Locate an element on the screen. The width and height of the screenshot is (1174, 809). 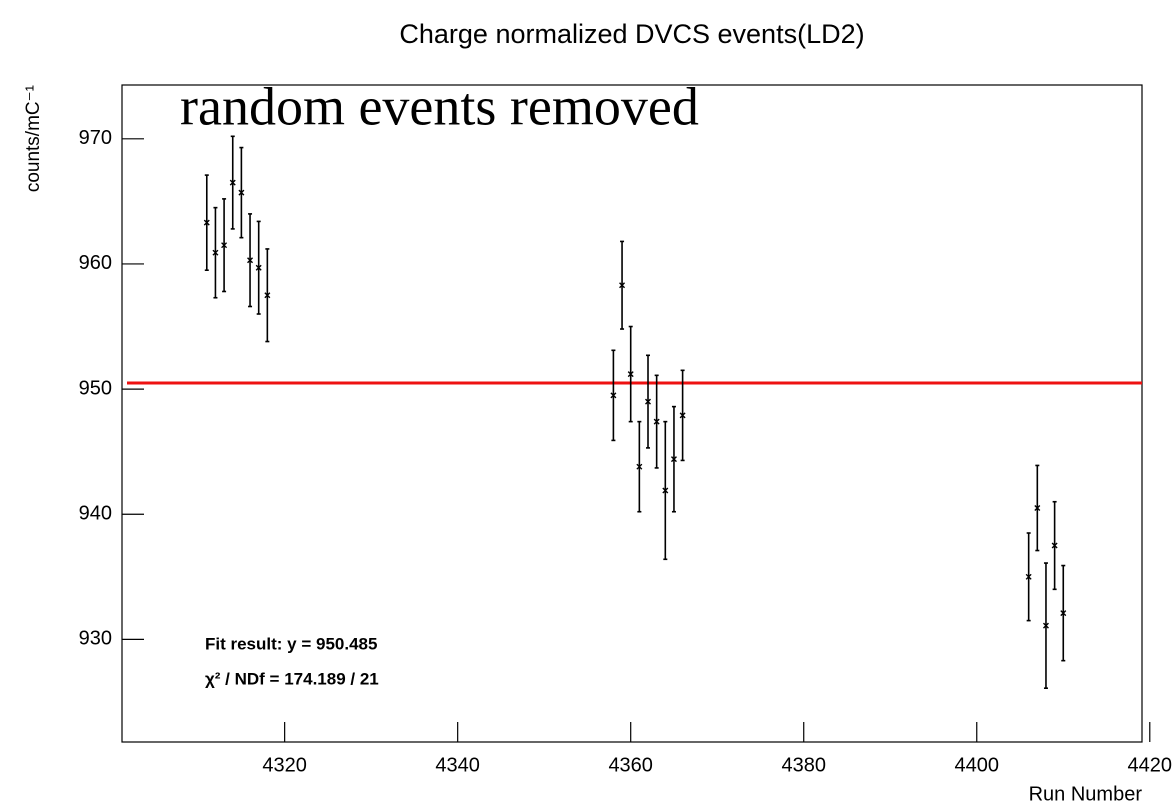
chart-title: Charge normalized DVCS events(LD2) is located at coordinates (631, 34).